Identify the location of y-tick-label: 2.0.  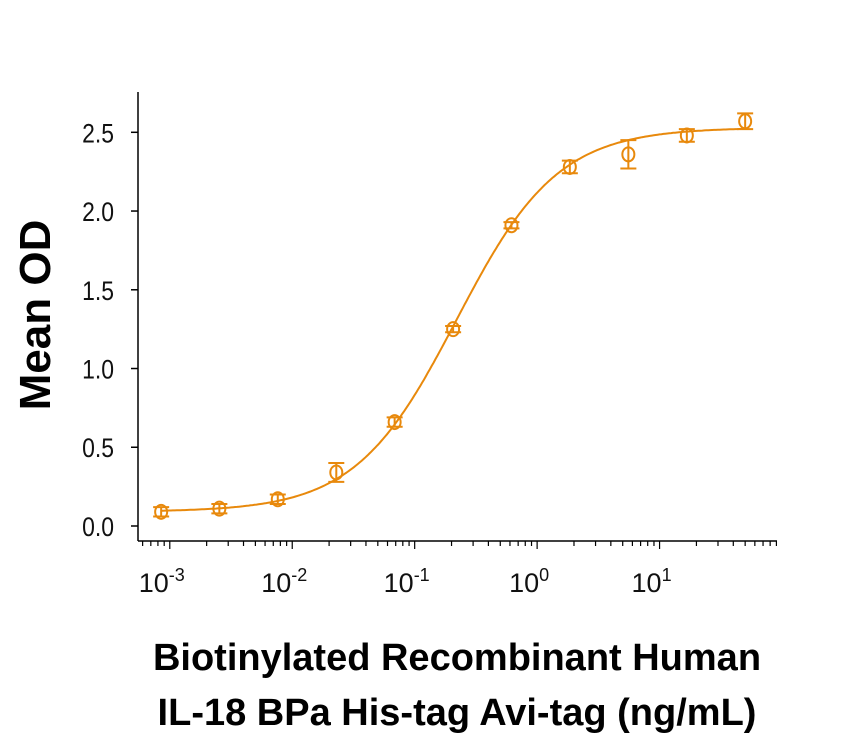
(98, 212).